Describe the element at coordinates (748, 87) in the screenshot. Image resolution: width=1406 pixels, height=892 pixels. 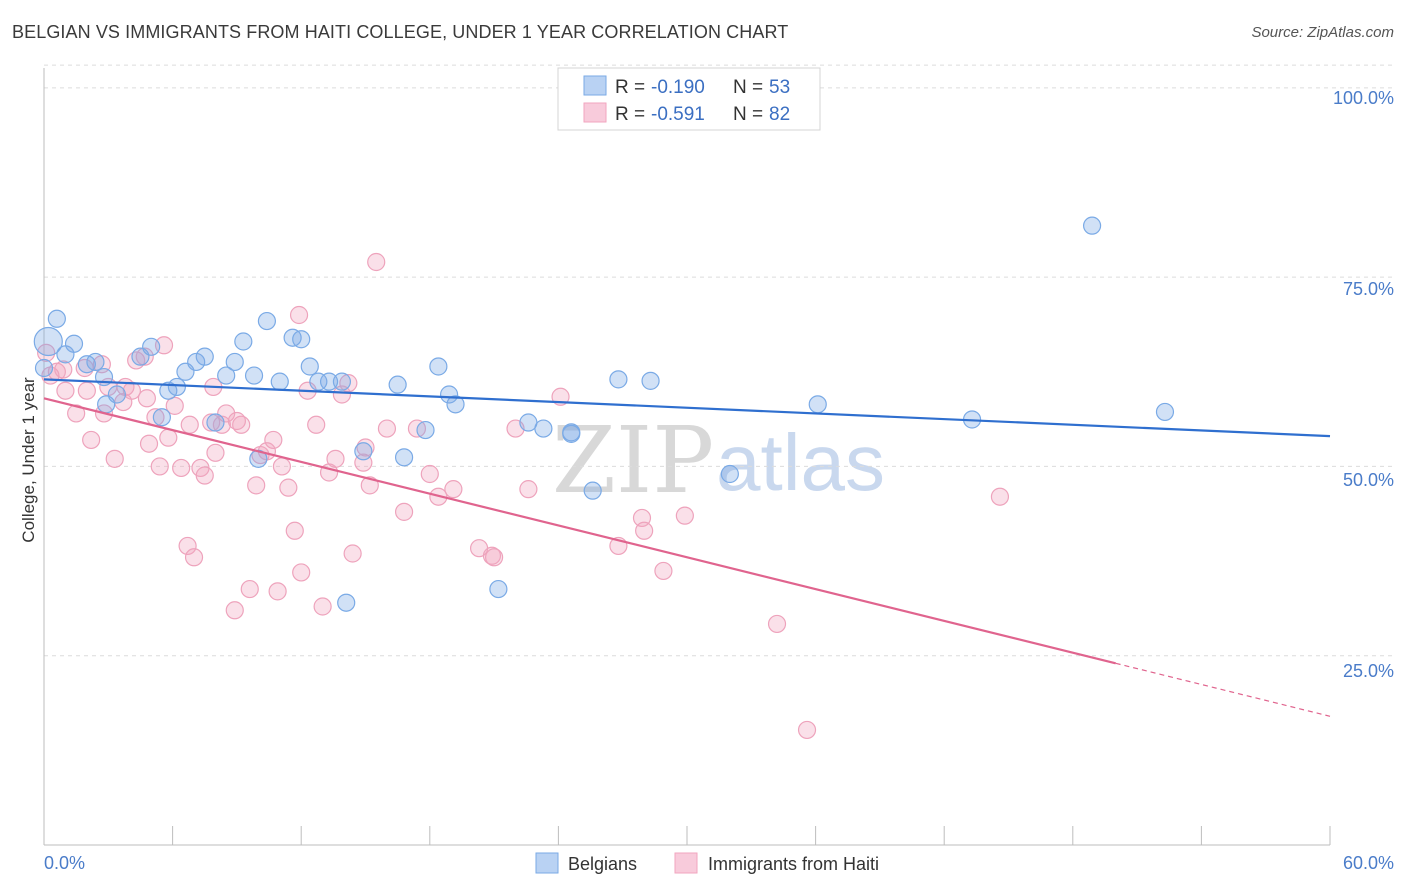
I see `legend-n-label-1: N =` at that location.